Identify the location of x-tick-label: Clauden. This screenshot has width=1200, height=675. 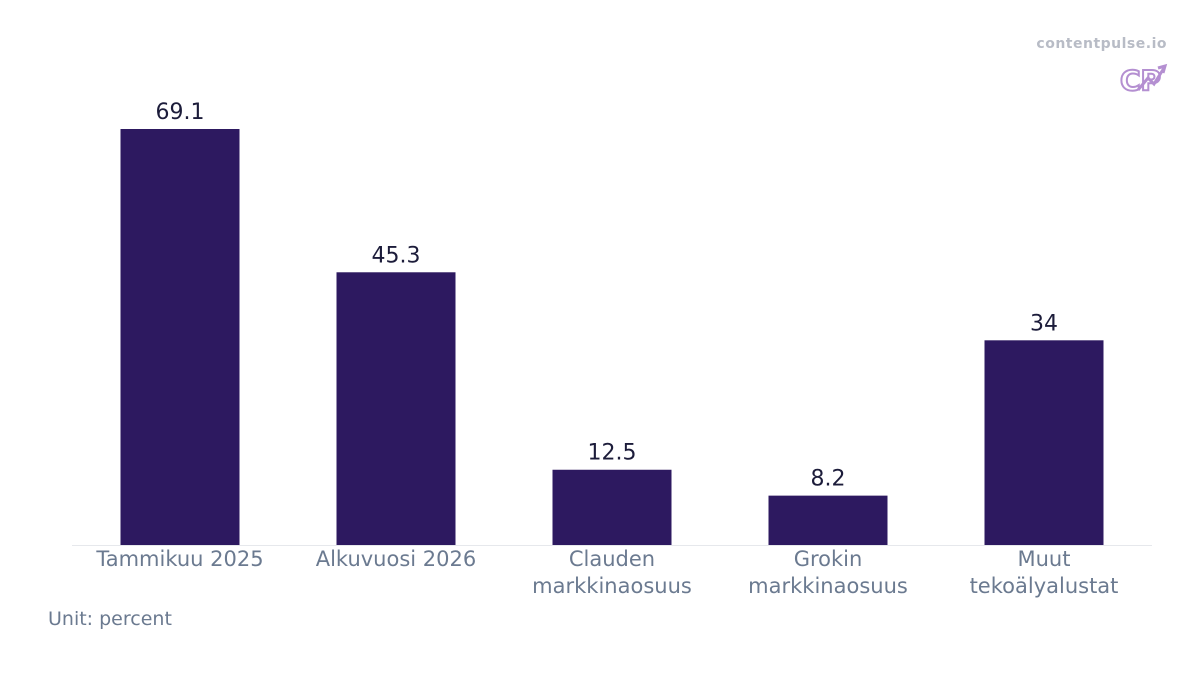
(612, 559).